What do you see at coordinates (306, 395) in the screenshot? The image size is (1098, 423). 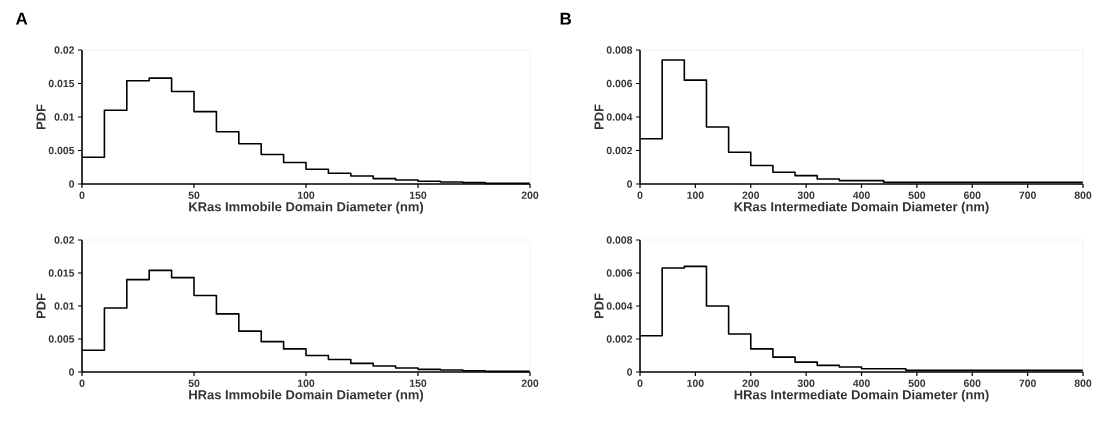 I see `x-axis-title: HRas Immobile Domain Diameter (nm)` at bounding box center [306, 395].